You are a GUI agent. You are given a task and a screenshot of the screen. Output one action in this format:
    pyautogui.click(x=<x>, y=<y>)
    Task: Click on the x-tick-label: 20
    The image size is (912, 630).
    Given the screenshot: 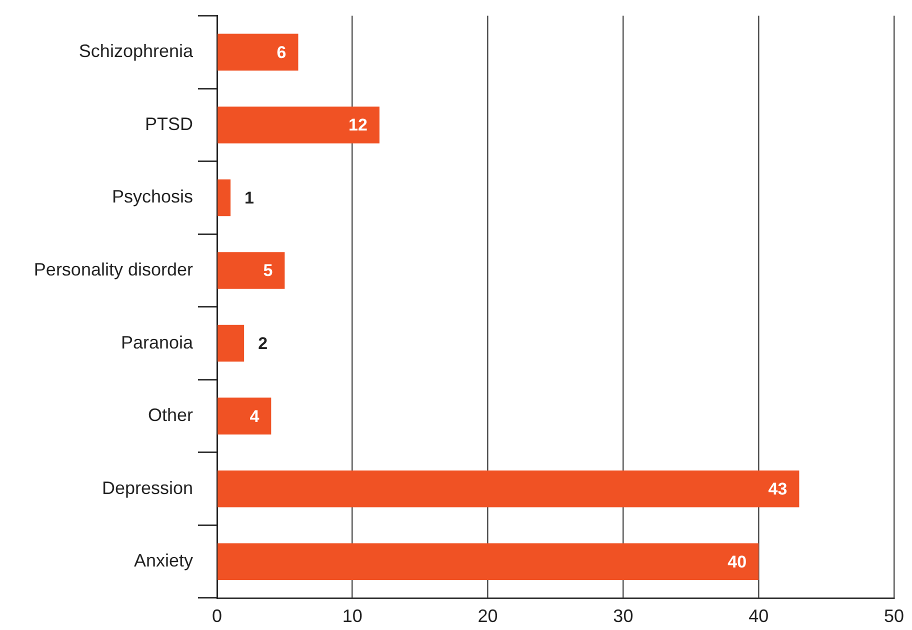 What is the action you would take?
    pyautogui.click(x=488, y=616)
    